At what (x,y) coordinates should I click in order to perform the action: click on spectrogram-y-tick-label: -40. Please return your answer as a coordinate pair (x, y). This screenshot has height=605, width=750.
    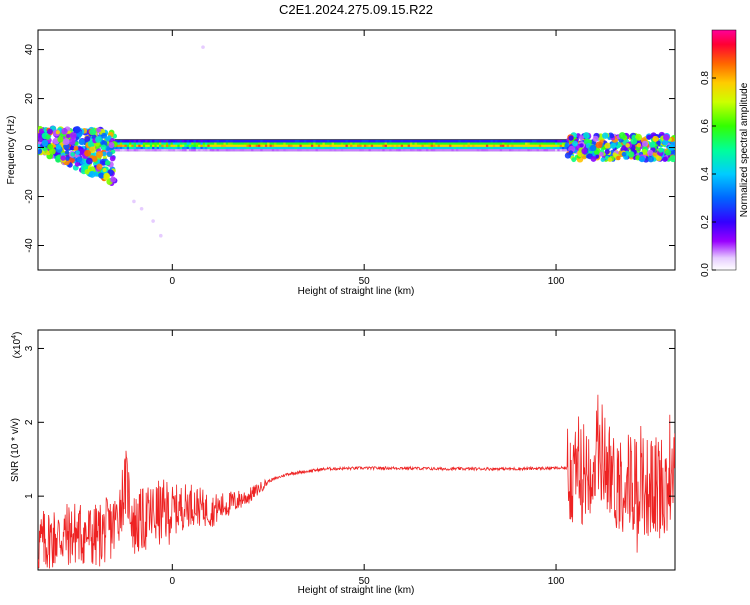
    Looking at the image, I should click on (29, 245).